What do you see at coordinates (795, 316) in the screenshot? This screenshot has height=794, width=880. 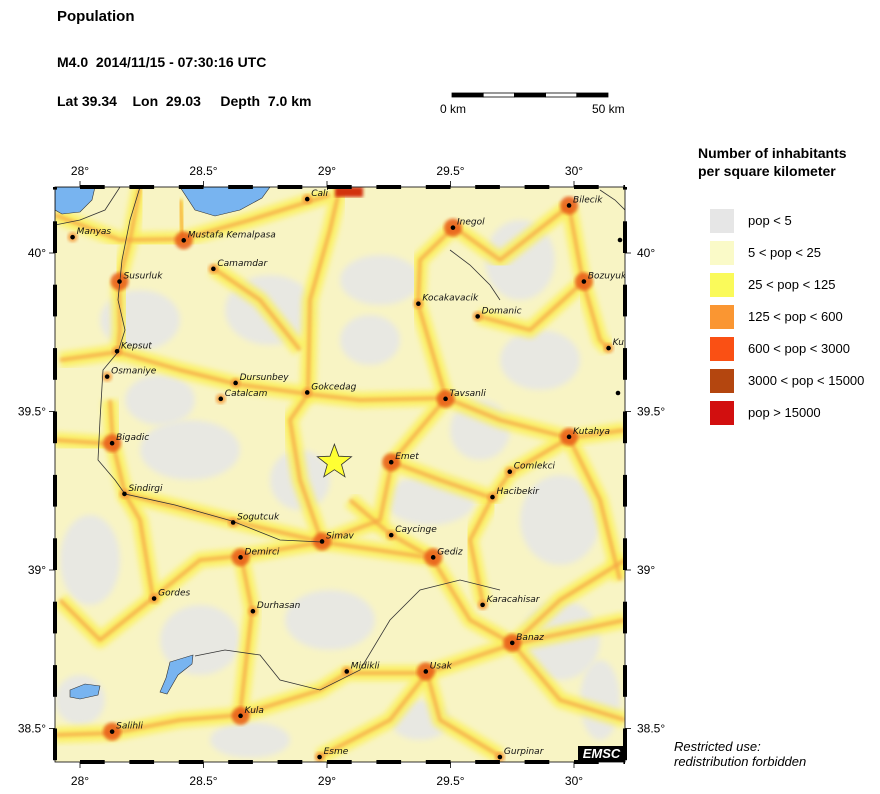 I see `legend-label: 125 < pop < 600` at bounding box center [795, 316].